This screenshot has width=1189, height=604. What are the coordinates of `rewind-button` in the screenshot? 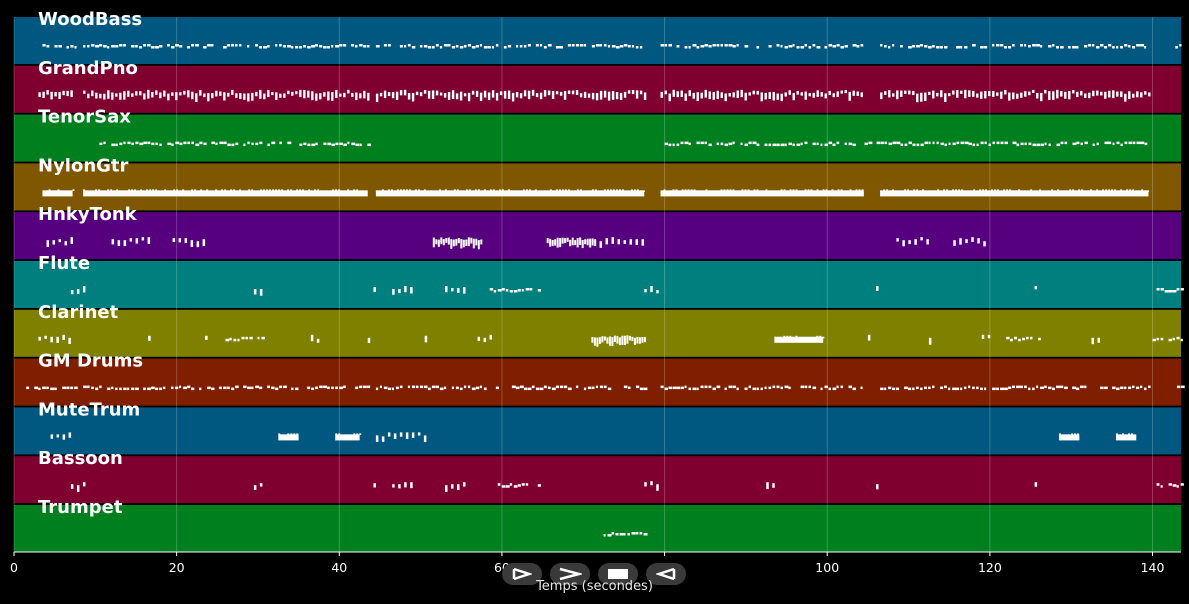 It's located at (666, 574).